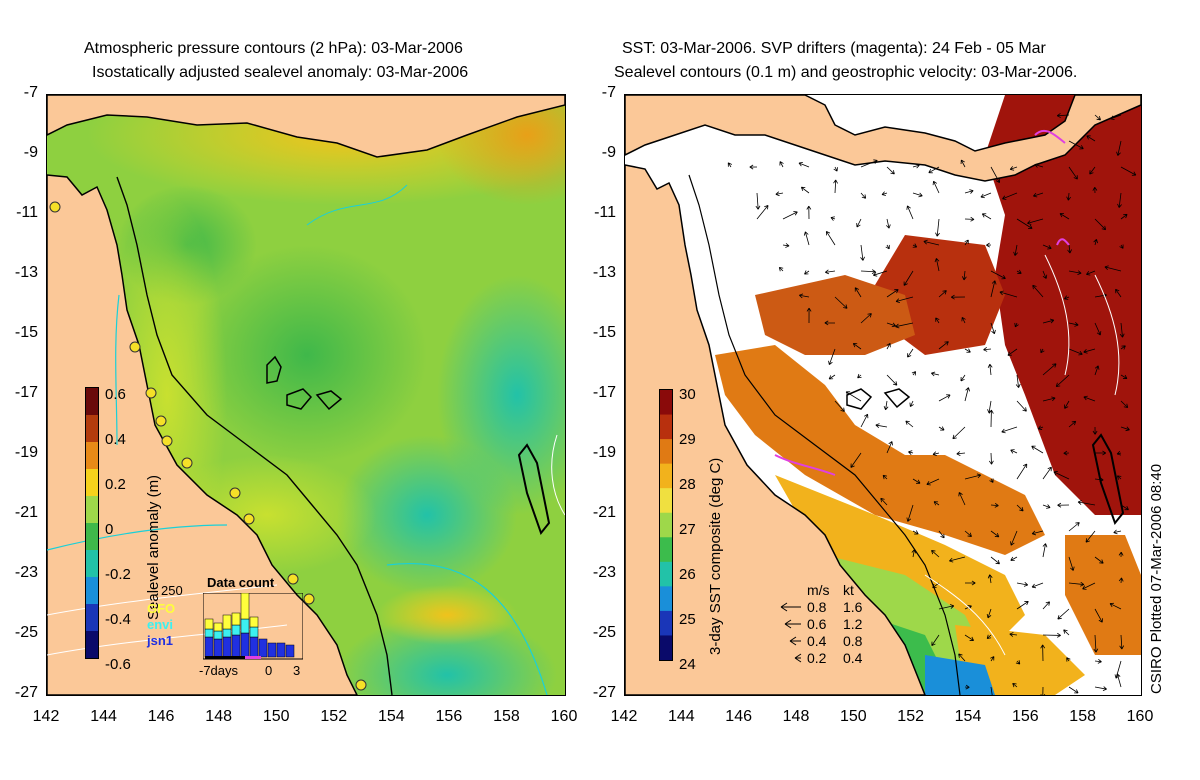  What do you see at coordinates (604, 632) in the screenshot?
I see `y-tick-label: -25` at bounding box center [604, 632].